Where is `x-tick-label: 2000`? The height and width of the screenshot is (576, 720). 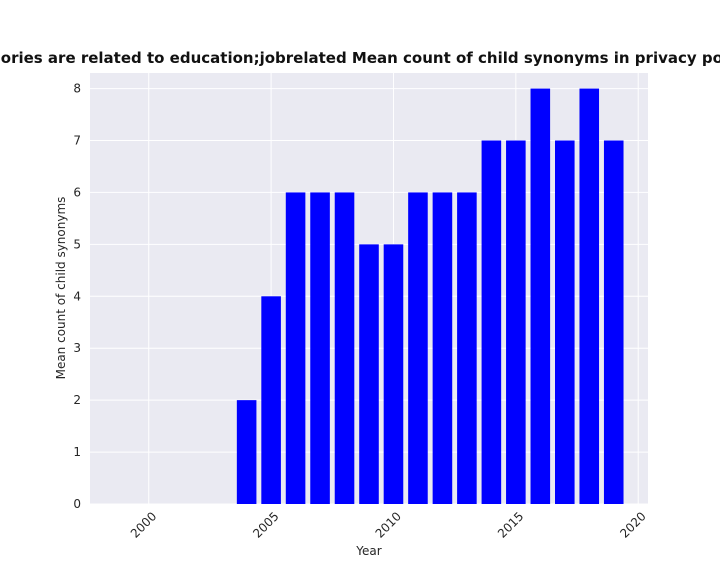 x-tick-label: 2000 is located at coordinates (143, 524).